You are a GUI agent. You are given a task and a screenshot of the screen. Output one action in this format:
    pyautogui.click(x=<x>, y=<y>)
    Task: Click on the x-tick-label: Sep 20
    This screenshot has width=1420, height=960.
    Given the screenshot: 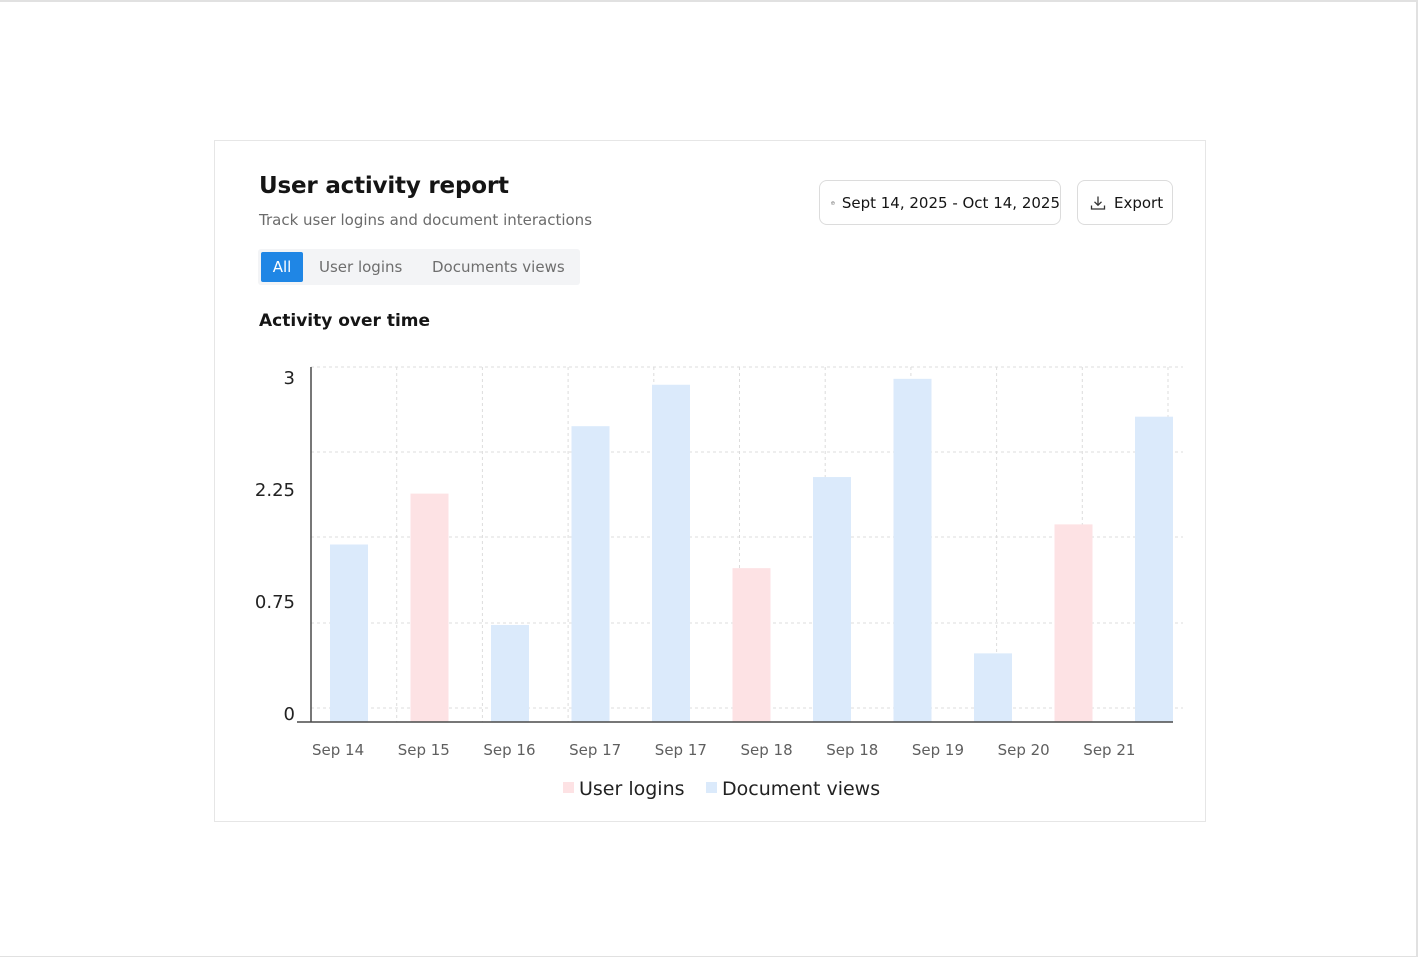 What is the action you would take?
    pyautogui.click(x=1024, y=750)
    